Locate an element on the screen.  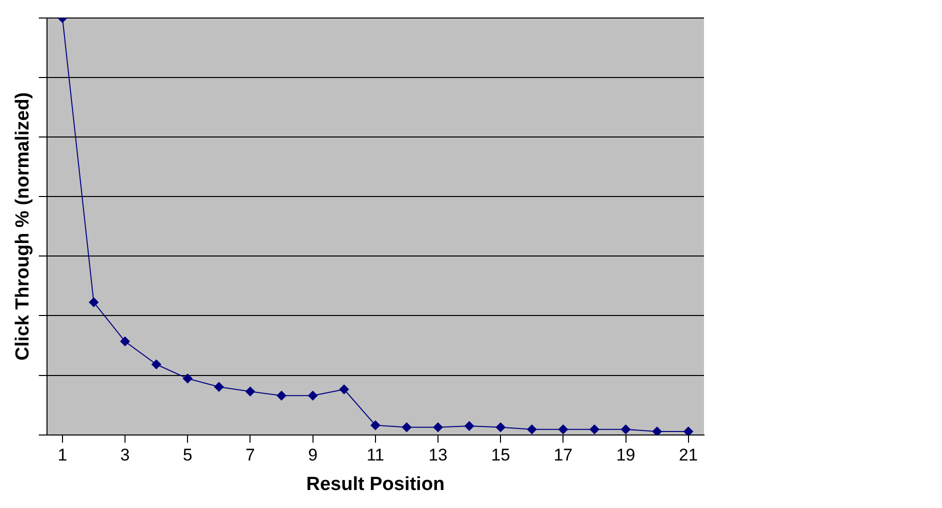
x-tick-label: 13 is located at coordinates (438, 455).